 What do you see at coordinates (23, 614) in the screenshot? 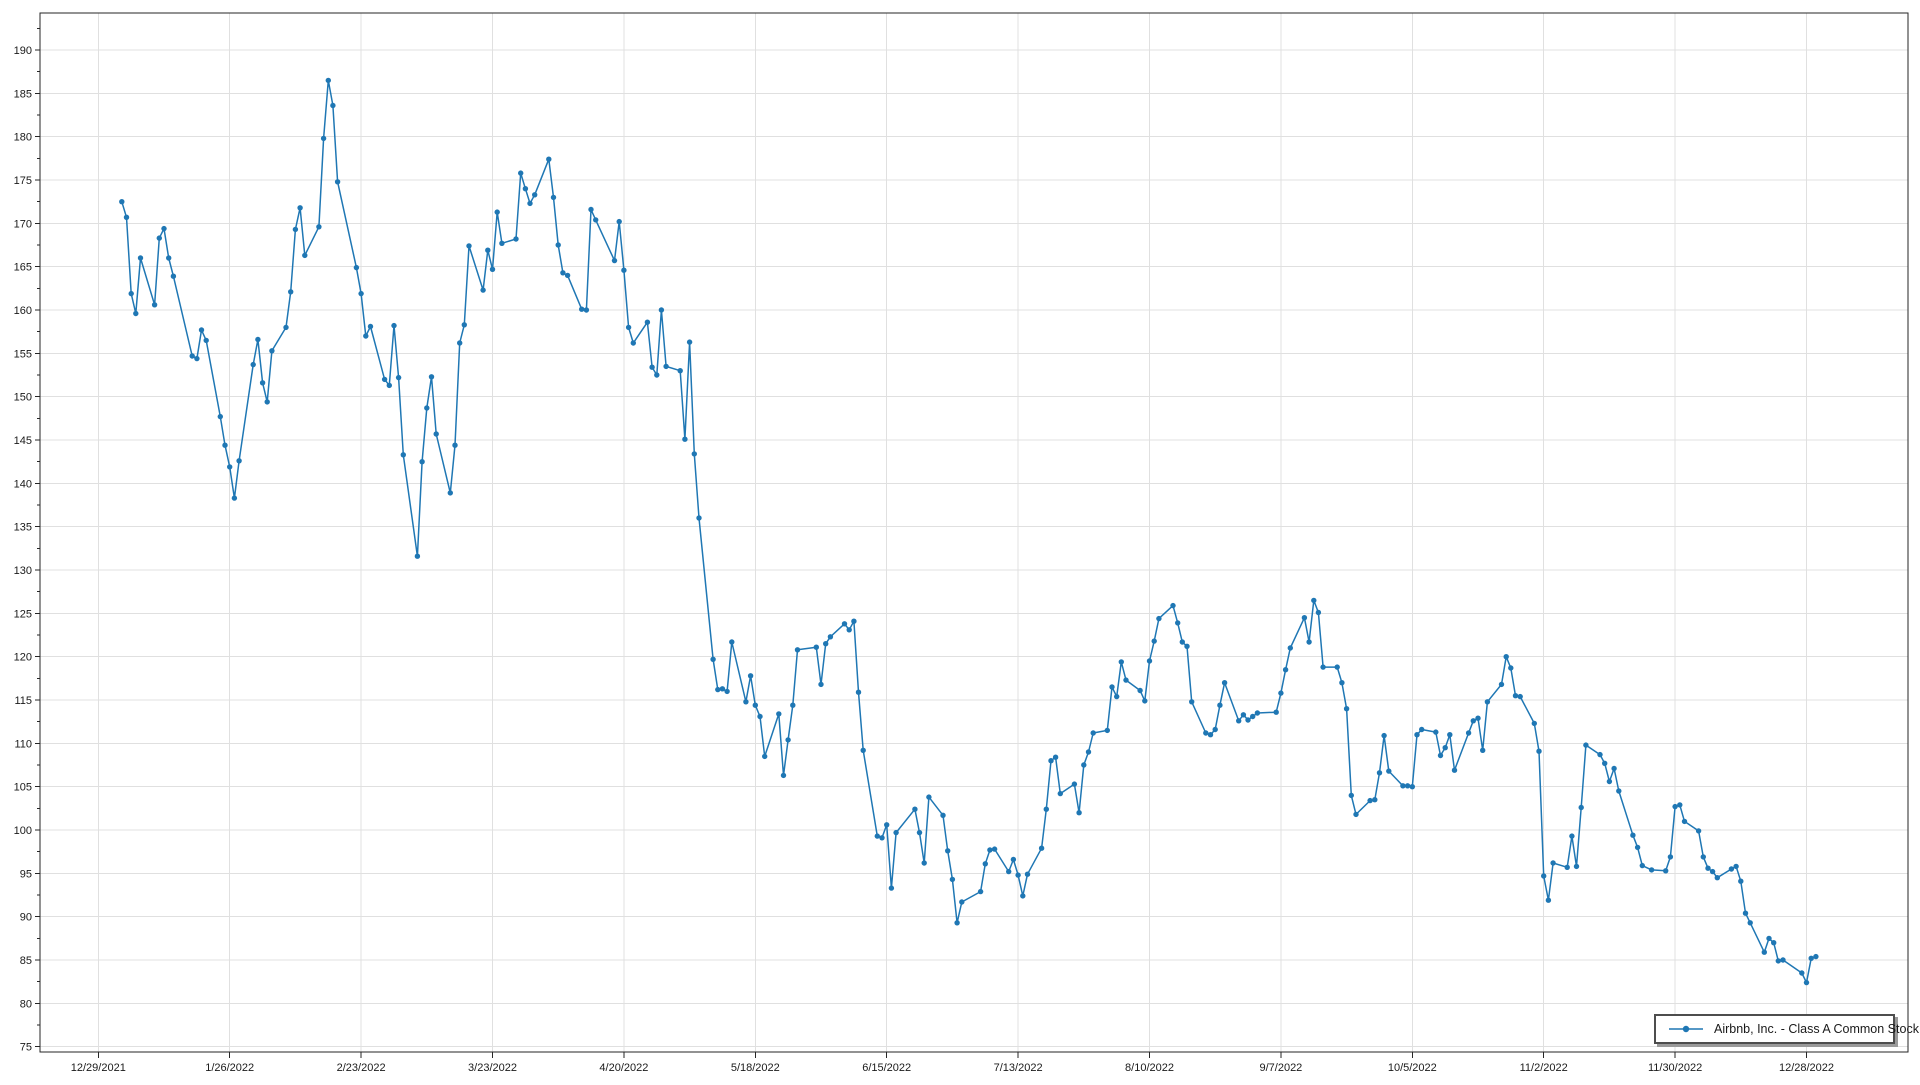
I see `y-tick-label: 125` at bounding box center [23, 614].